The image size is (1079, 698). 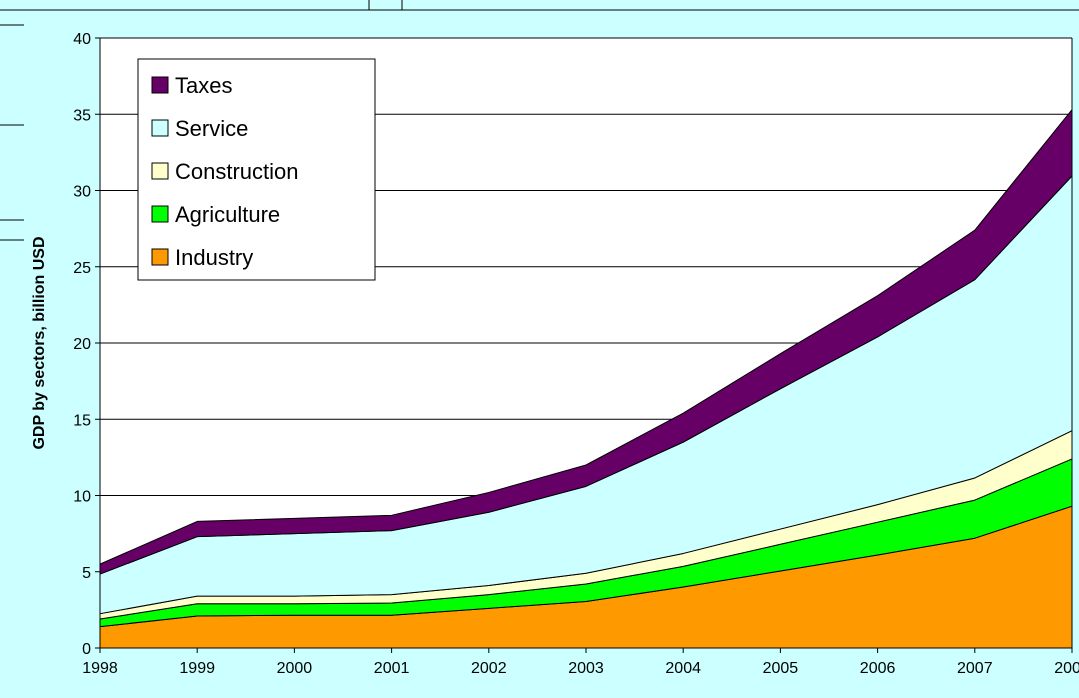 I want to click on x-tick-label: 2004, so click(x=683, y=668).